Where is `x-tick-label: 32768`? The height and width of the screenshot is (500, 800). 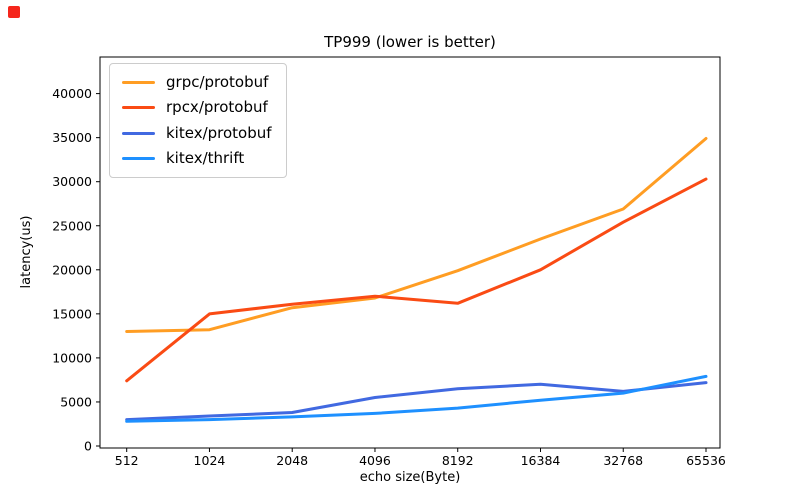
x-tick-label: 32768 is located at coordinates (623, 460).